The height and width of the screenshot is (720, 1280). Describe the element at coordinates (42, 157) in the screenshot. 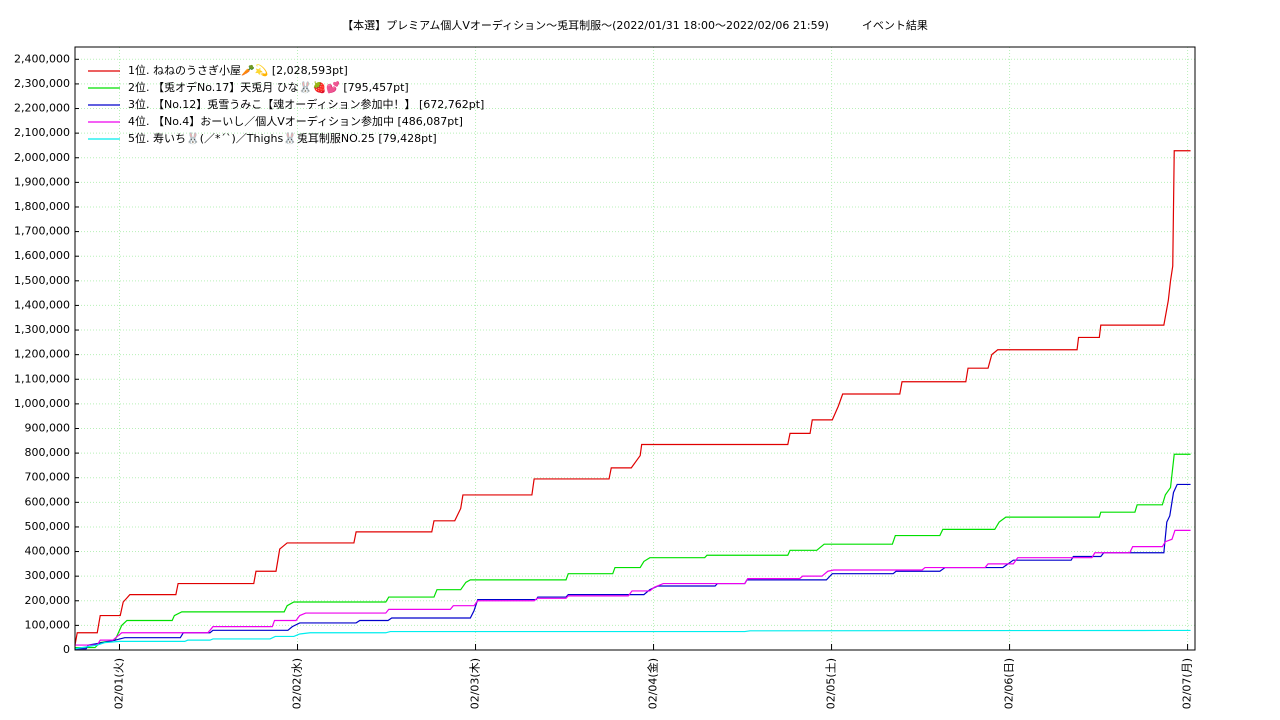

I see `y-tick-label: 2,000,000` at that location.